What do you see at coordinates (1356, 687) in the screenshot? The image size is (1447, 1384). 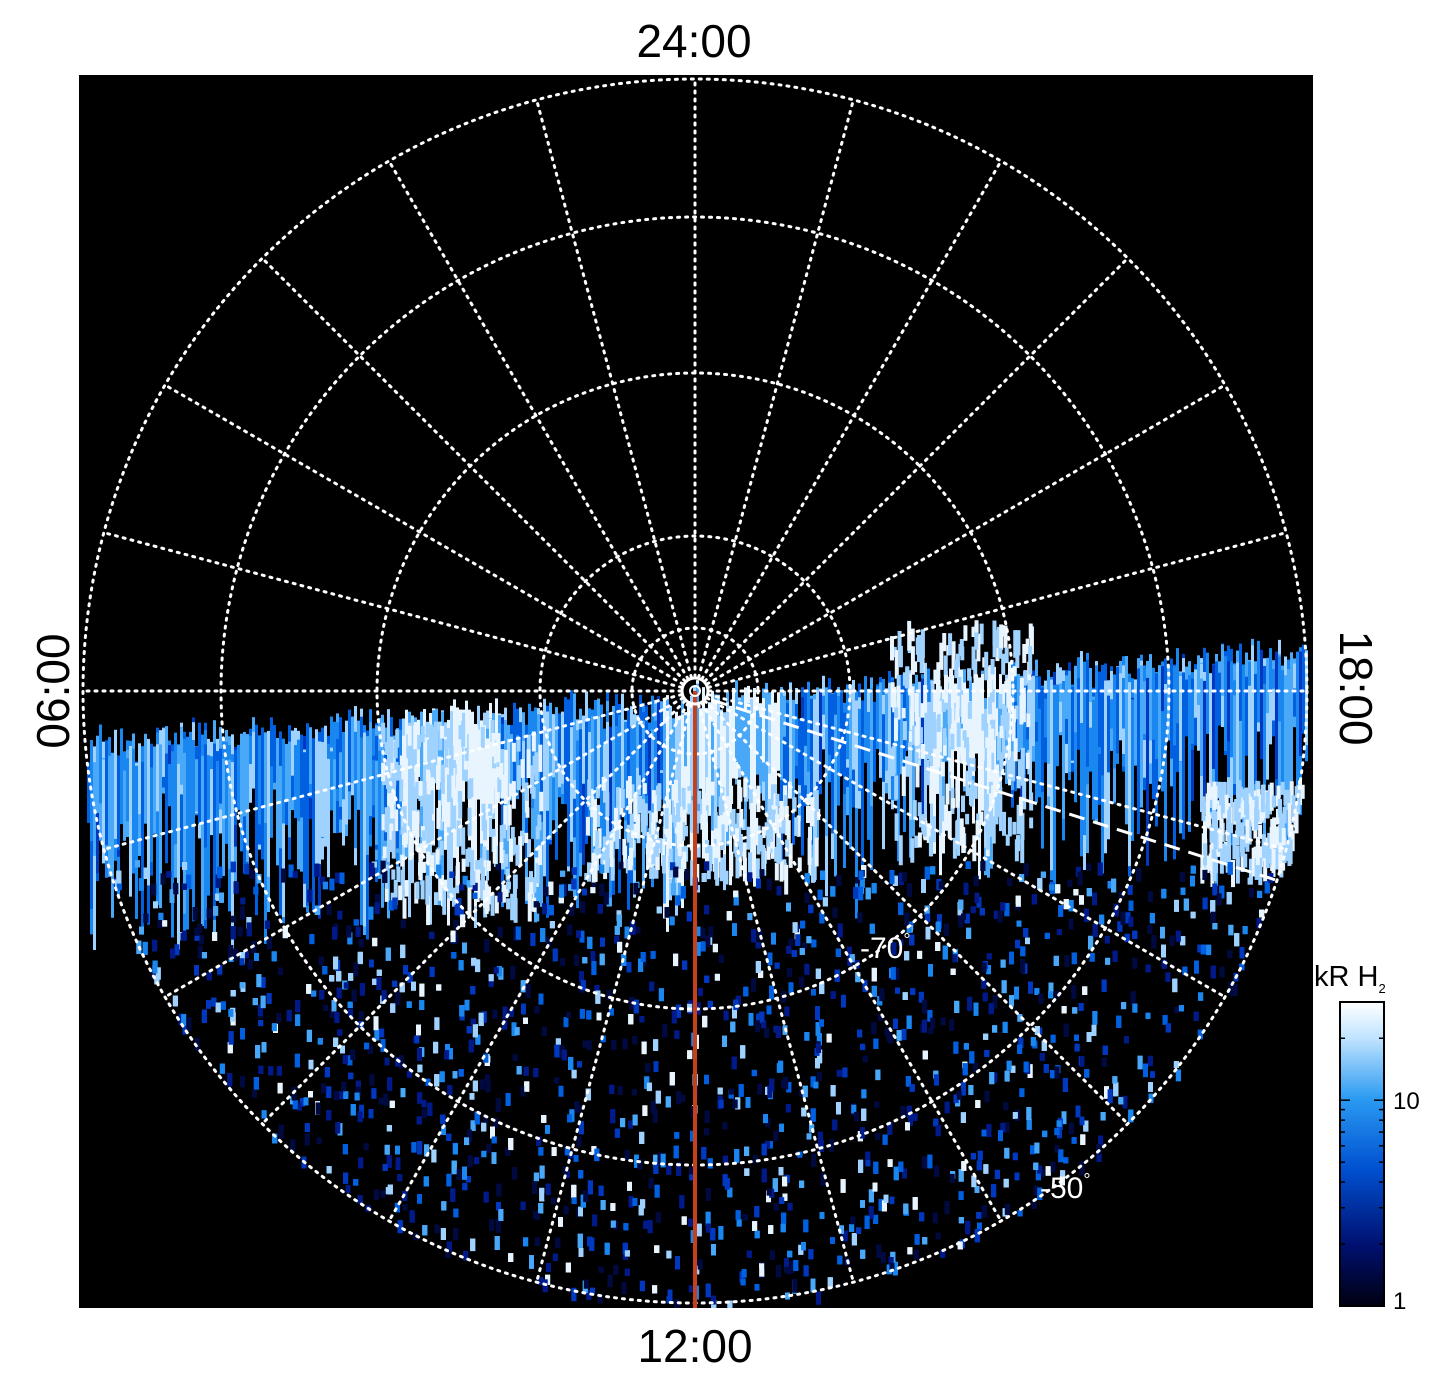 I see `label-18-00: 18:00` at bounding box center [1356, 687].